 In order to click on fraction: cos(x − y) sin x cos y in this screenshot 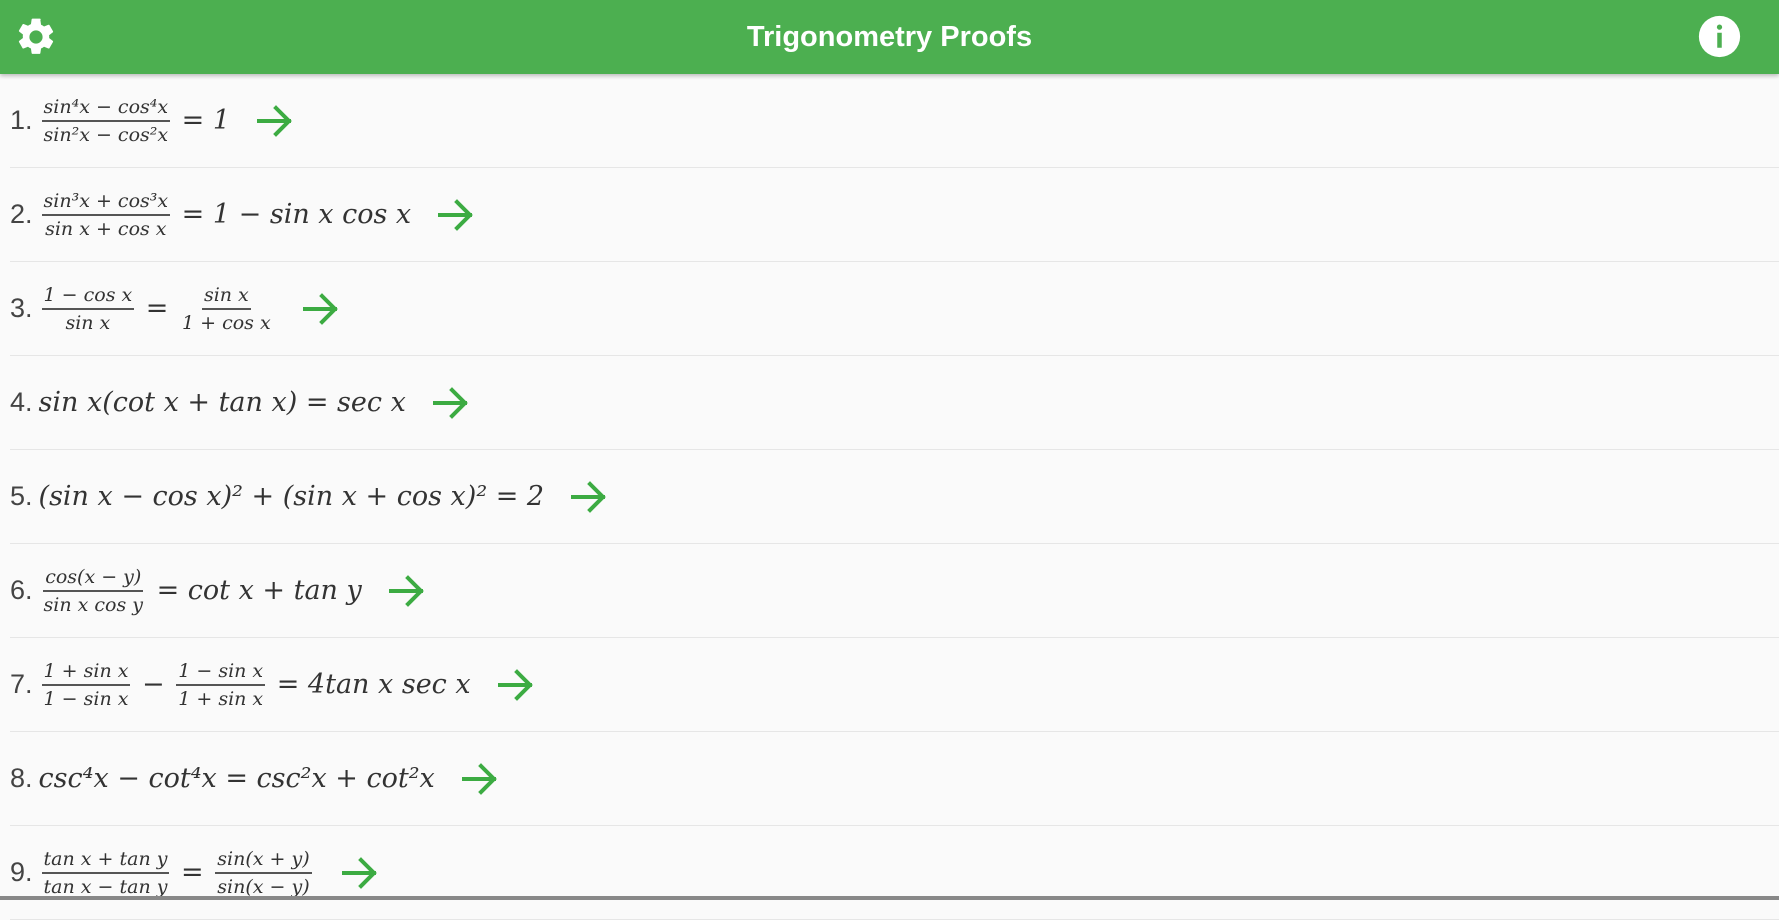, I will do `click(93, 591)`.